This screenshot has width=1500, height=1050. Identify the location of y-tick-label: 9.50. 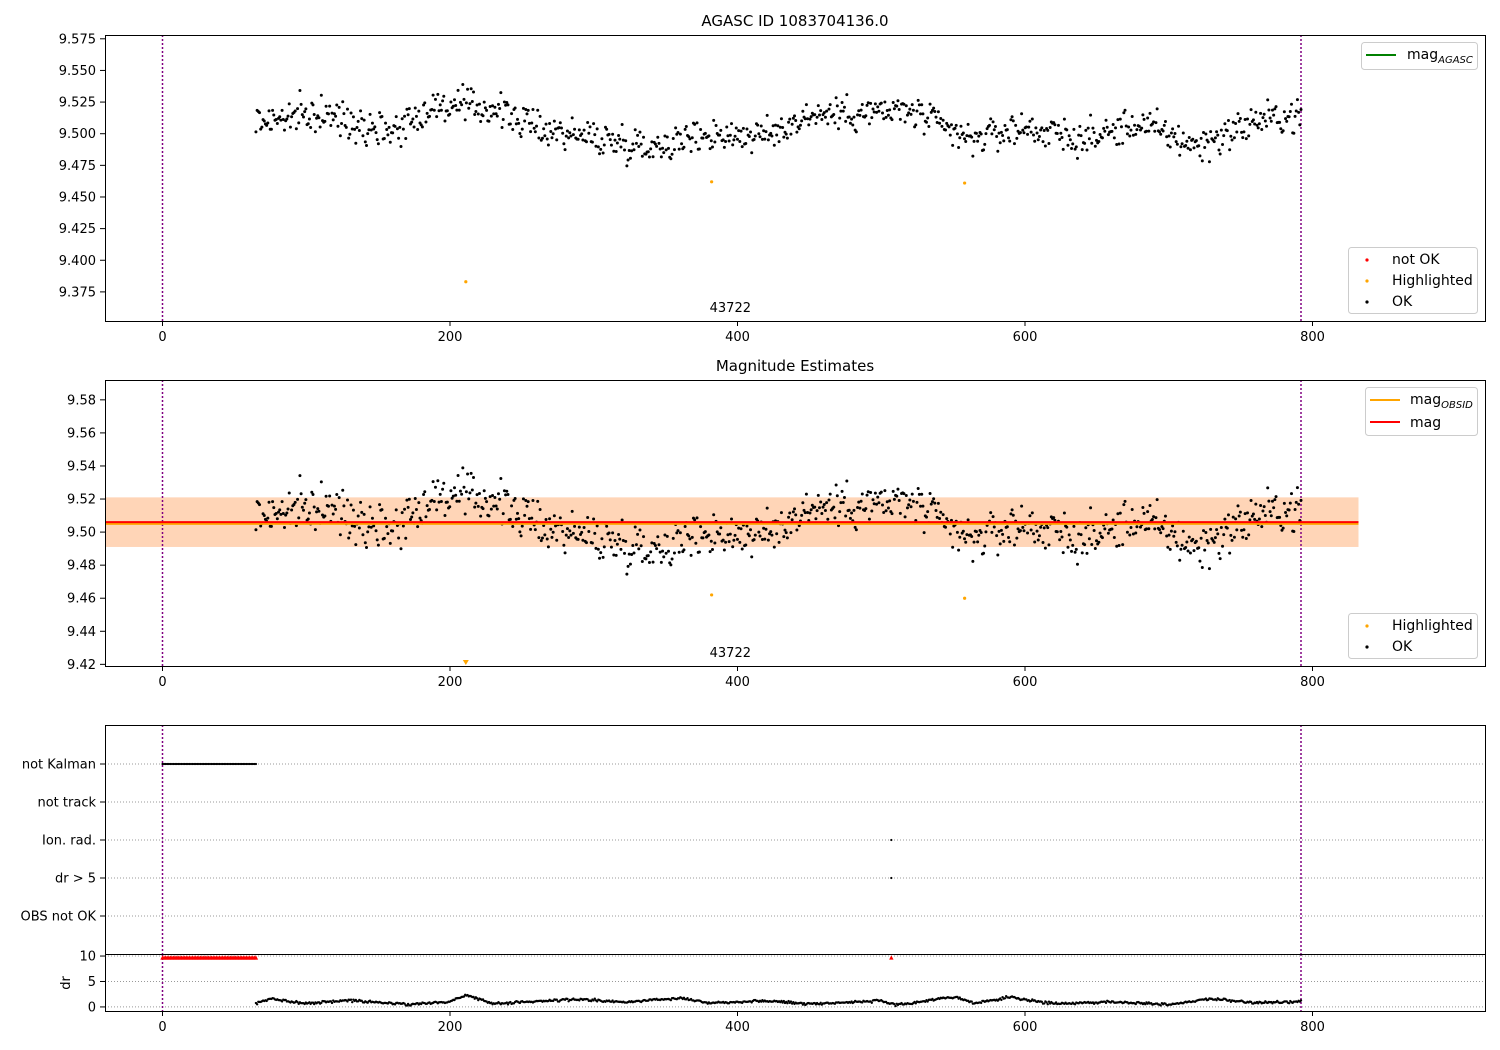
(81, 533).